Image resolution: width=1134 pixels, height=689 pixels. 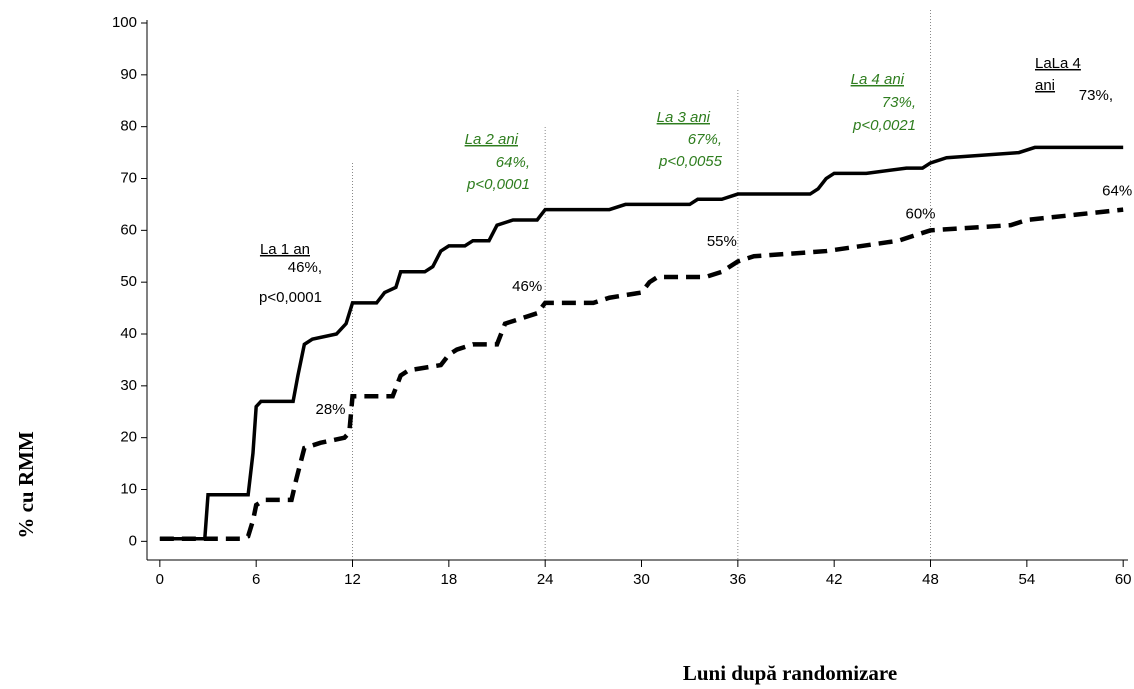 I want to click on annotation: La 3 ani, so click(x=684, y=117).